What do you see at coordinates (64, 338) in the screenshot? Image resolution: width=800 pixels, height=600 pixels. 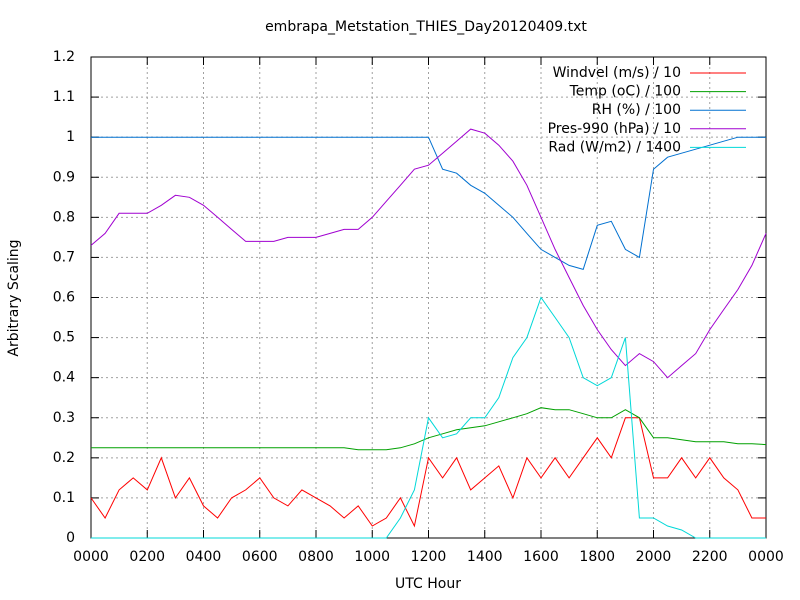 I see `y-tick-label: 0.5` at bounding box center [64, 338].